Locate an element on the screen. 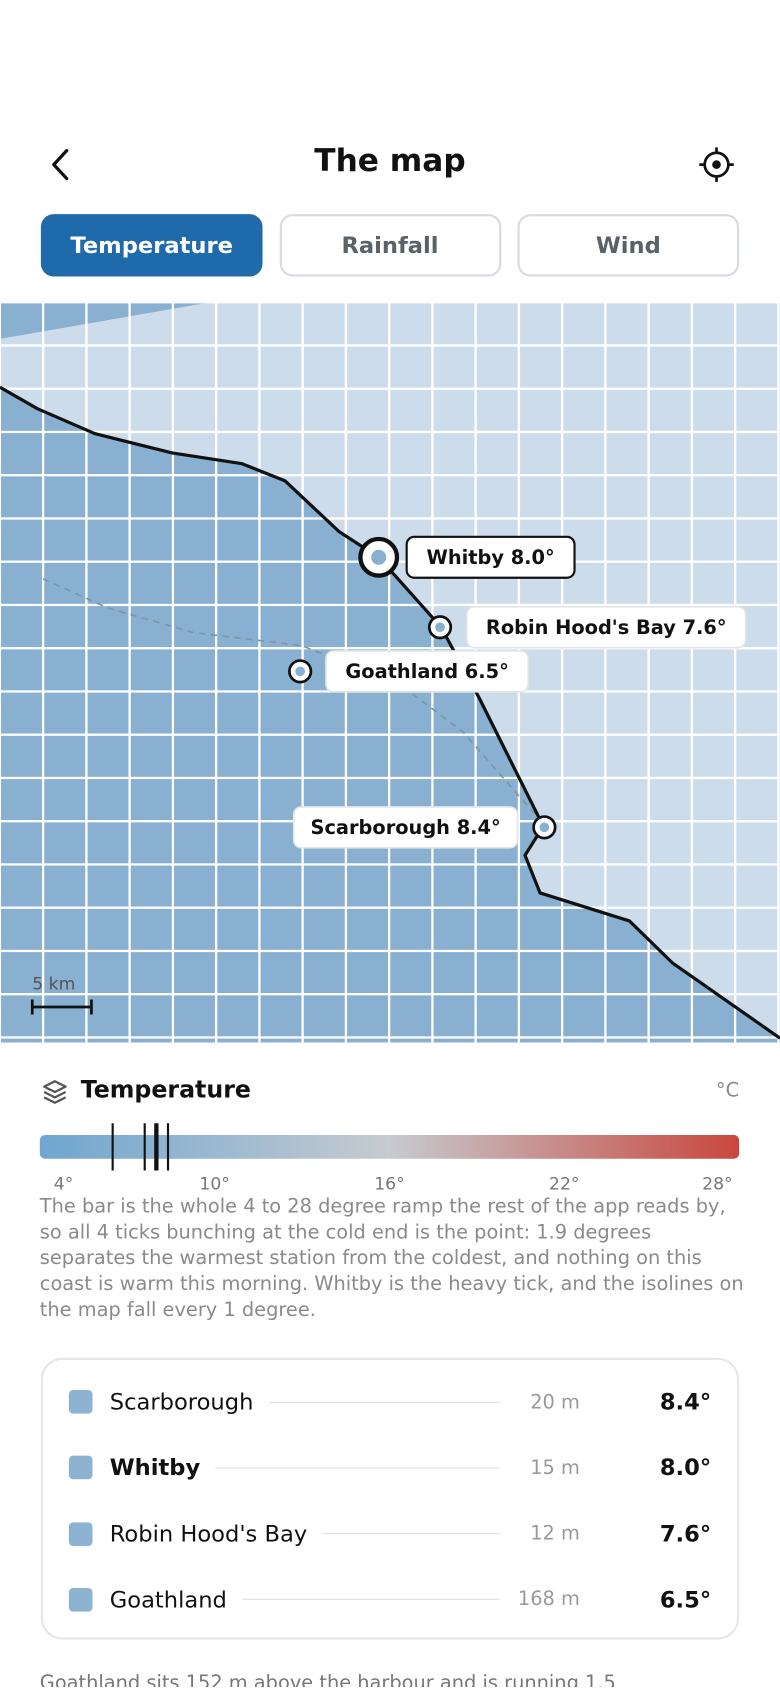  tab: Wind is located at coordinates (628, 245).